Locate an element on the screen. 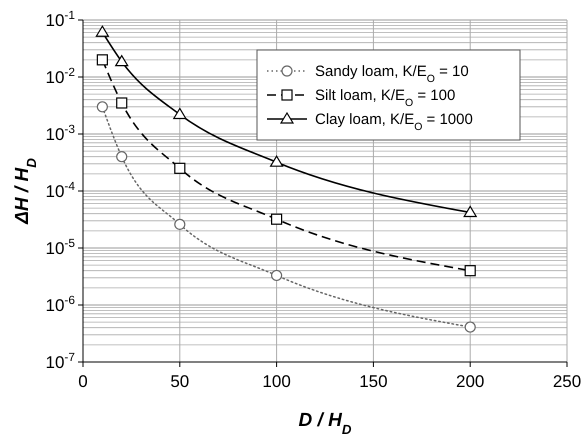 This screenshot has height=434, width=585. y-tick-label: 10$^{-7}$ is located at coordinates (61, 361).